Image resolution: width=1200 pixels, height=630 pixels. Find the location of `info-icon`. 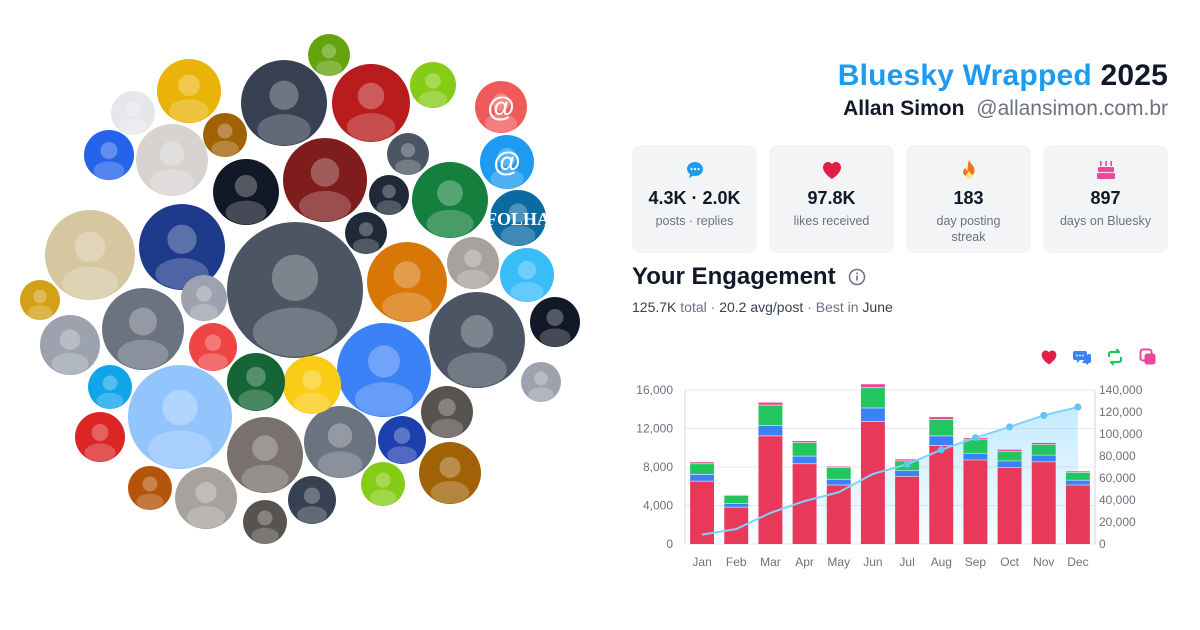

info-icon is located at coordinates (857, 277).